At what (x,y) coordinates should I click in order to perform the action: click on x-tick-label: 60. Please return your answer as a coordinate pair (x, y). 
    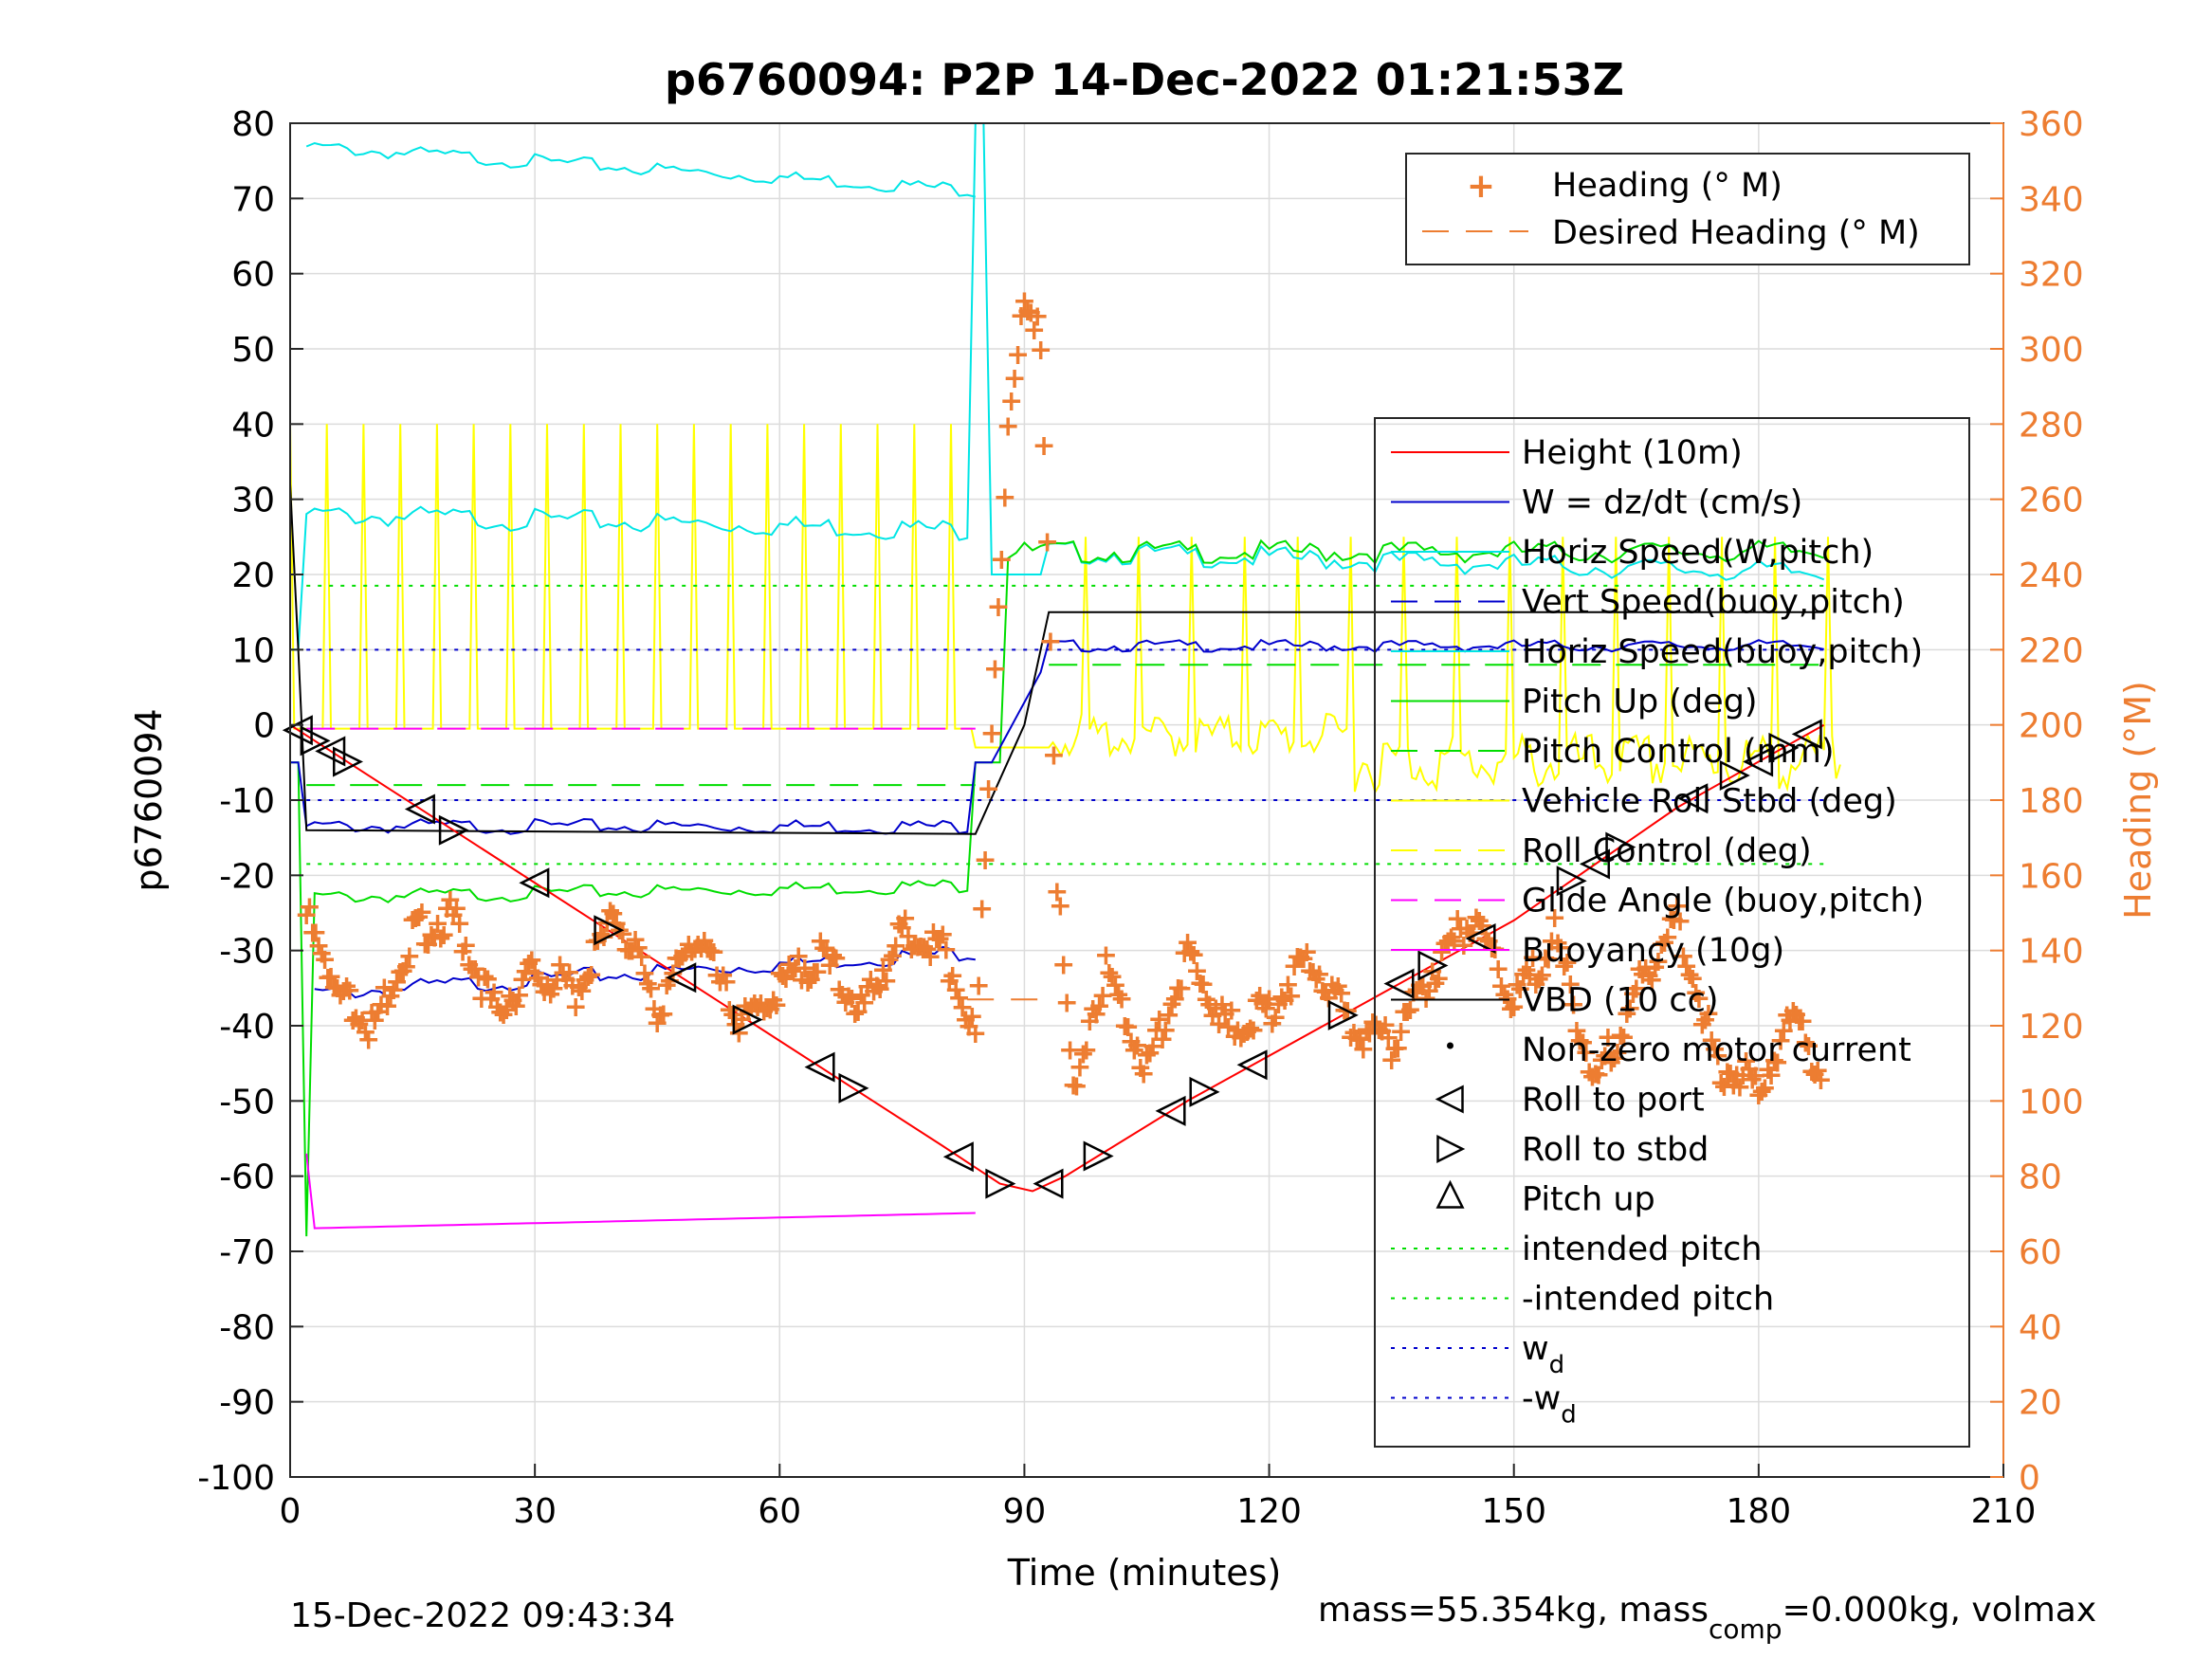
    Looking at the image, I should click on (779, 1511).